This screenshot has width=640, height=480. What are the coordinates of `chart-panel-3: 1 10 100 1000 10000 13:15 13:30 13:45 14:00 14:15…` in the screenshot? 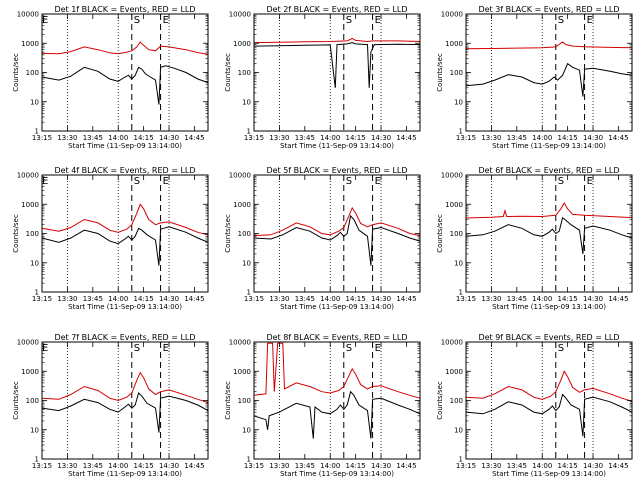 It's located at (534, 77).